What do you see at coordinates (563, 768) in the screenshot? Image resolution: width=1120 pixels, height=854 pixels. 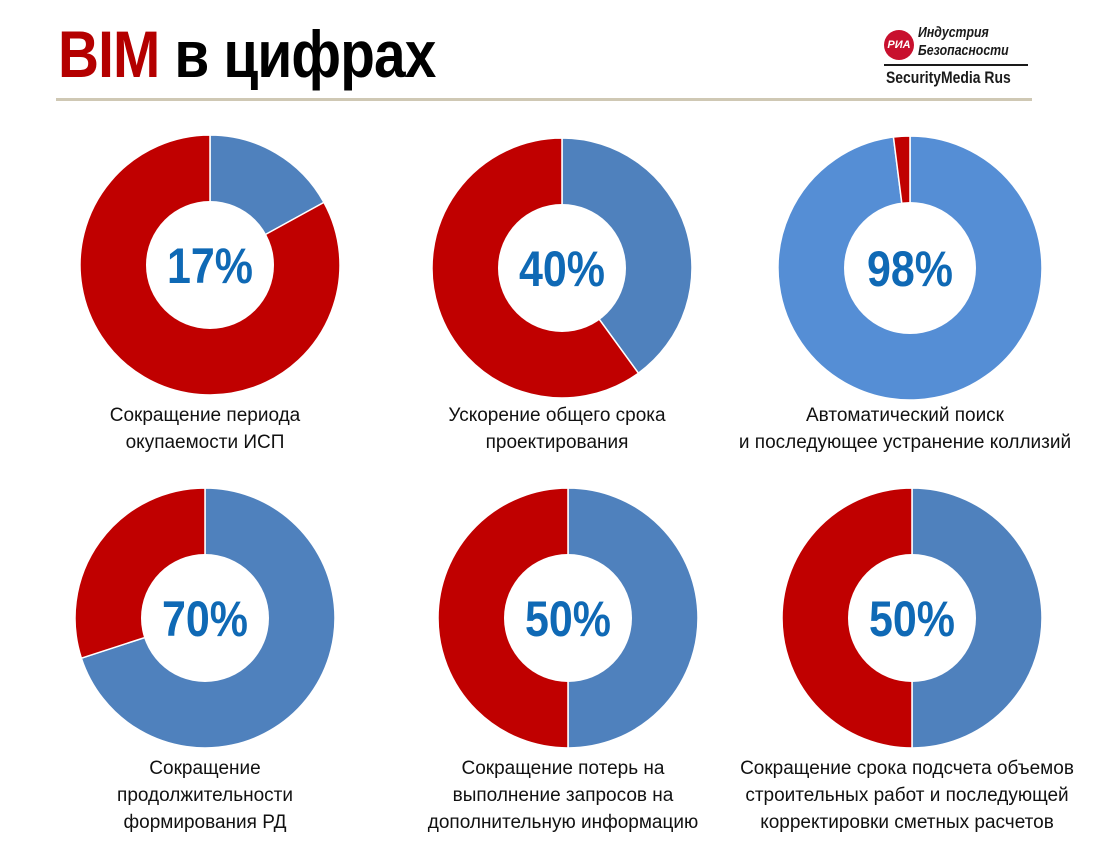 I see `donut-5-caption-line-1: Сокращение потерь на` at bounding box center [563, 768].